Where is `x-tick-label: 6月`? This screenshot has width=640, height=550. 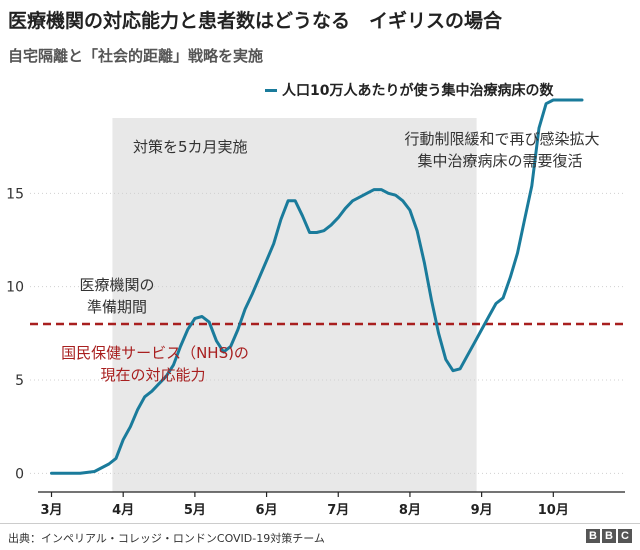 x-tick-label: 6月 is located at coordinates (267, 510).